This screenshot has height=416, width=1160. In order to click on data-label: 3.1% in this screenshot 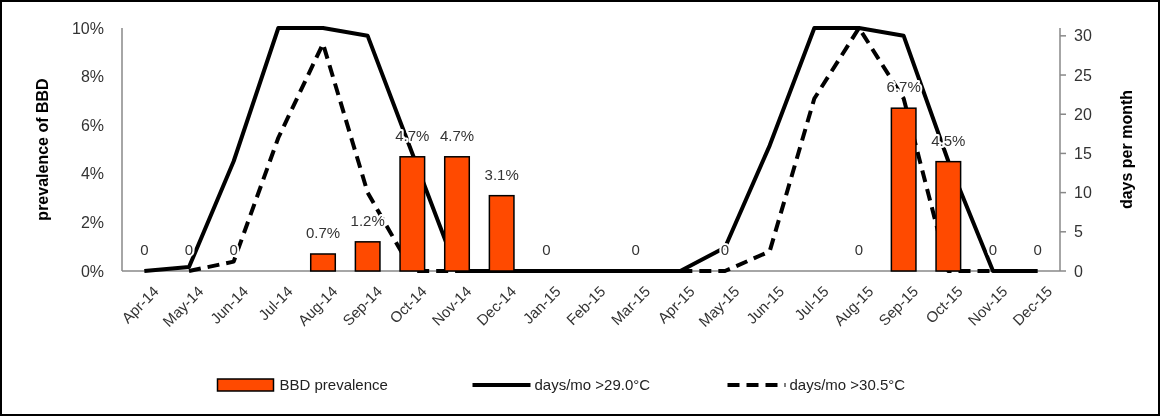, I will do `click(501, 174)`.